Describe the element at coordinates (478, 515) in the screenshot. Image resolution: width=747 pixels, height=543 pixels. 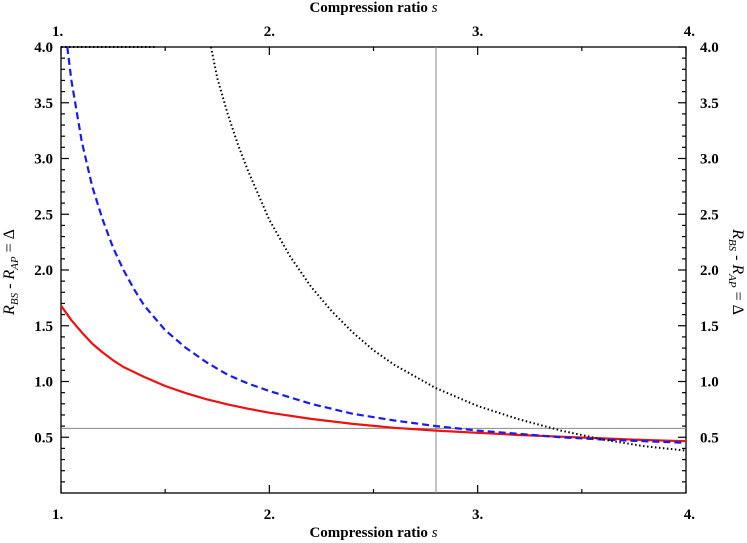
I see `x-tick-label-bottom: 3.` at that location.